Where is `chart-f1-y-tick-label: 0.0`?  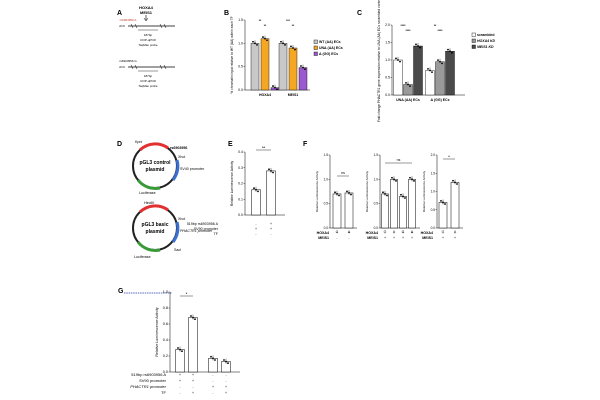
chart-f1-y-tick-label: 0.0 is located at coordinates (326, 228).